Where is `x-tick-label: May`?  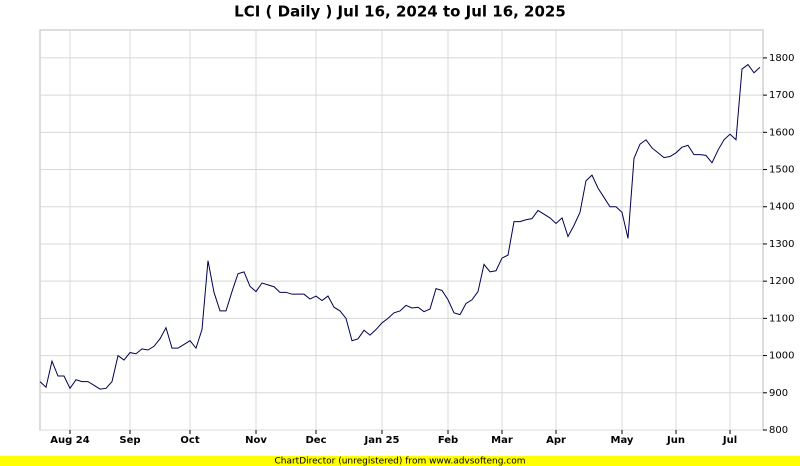
x-tick-label: May is located at coordinates (622, 440).